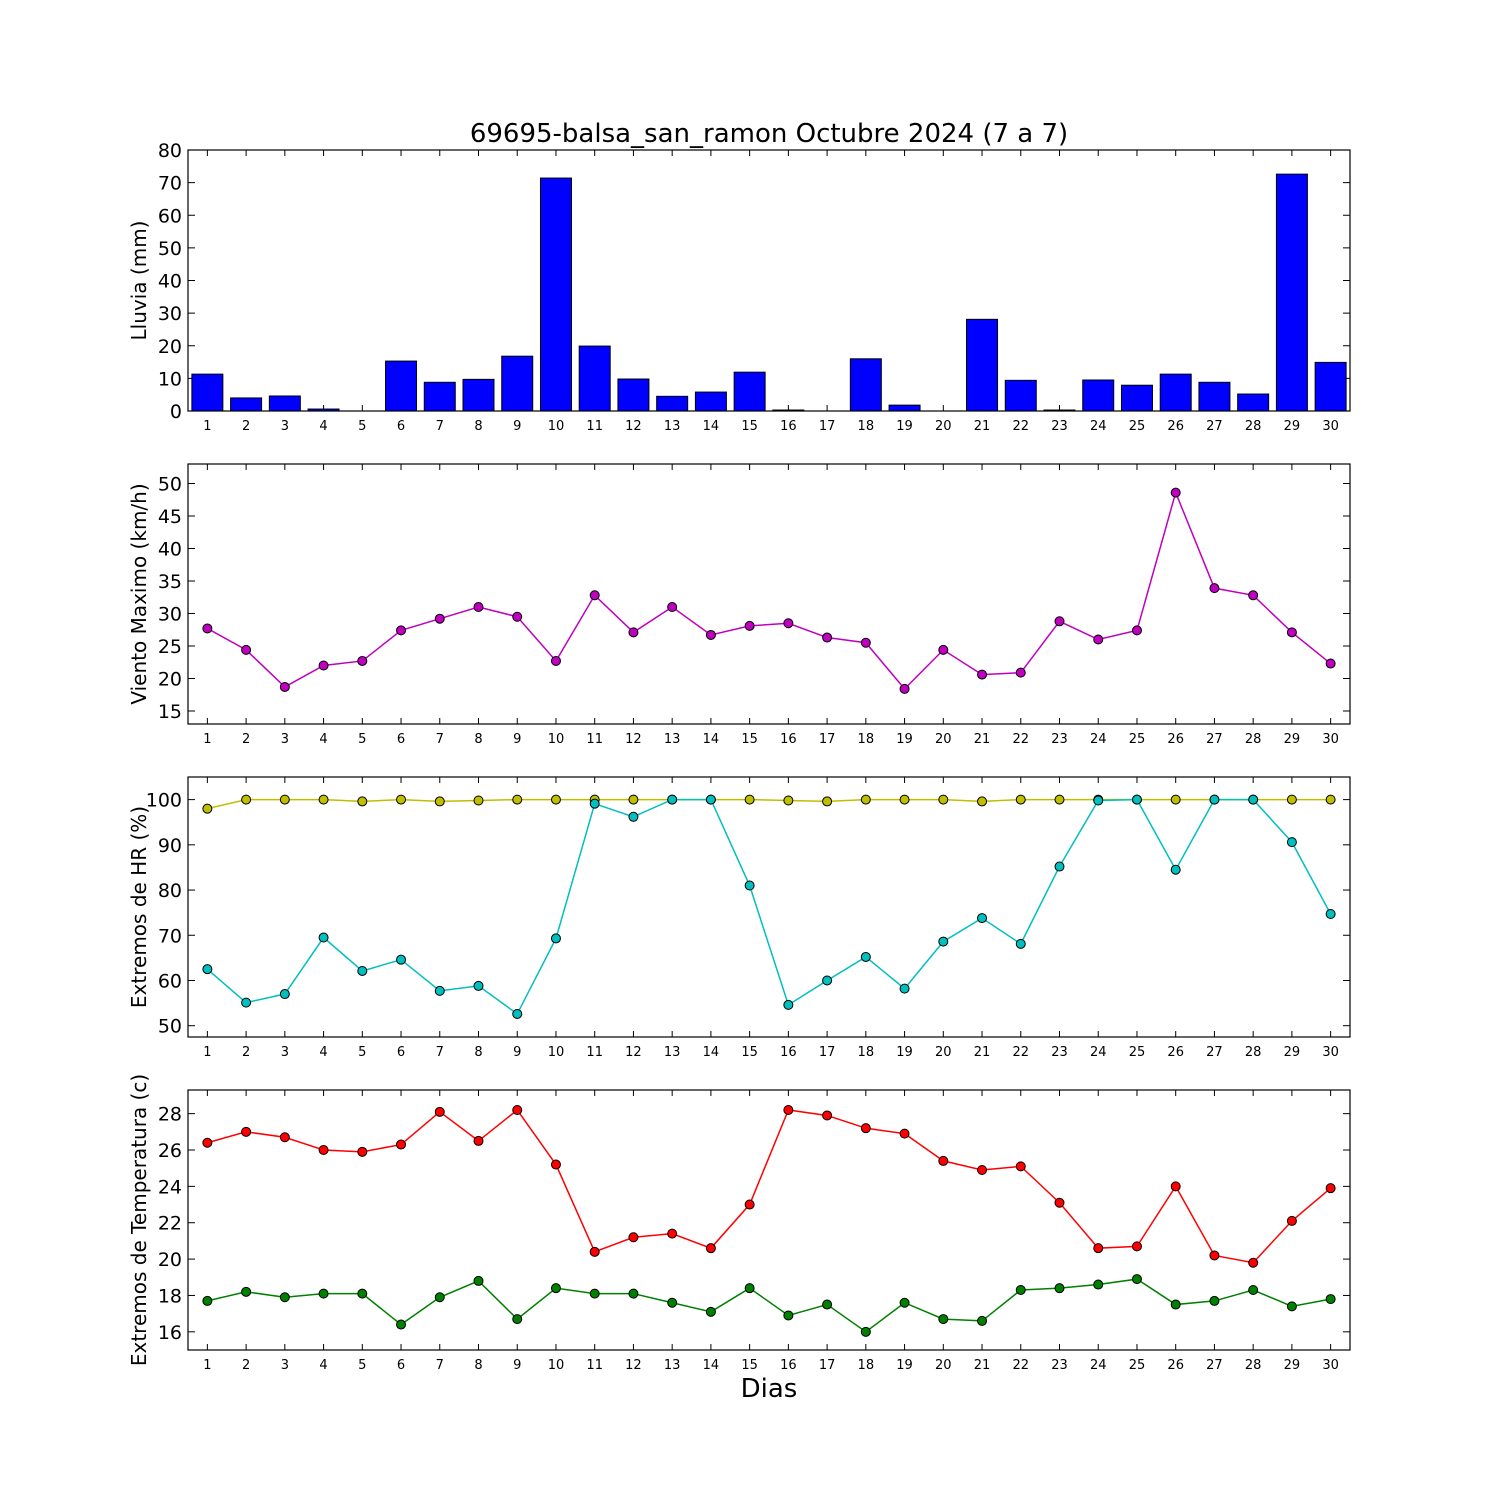 Image resolution: width=1500 pixels, height=1500 pixels. What do you see at coordinates (1059, 1052) in the screenshot?
I see `x-tick-label: 23` at bounding box center [1059, 1052].